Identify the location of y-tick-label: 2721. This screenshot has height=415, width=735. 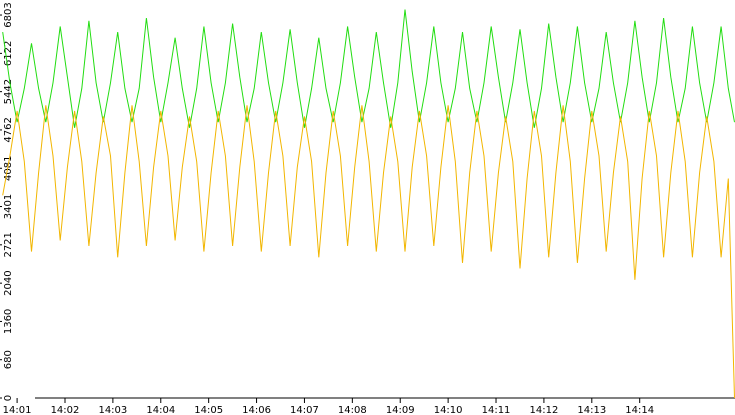
(8, 244).